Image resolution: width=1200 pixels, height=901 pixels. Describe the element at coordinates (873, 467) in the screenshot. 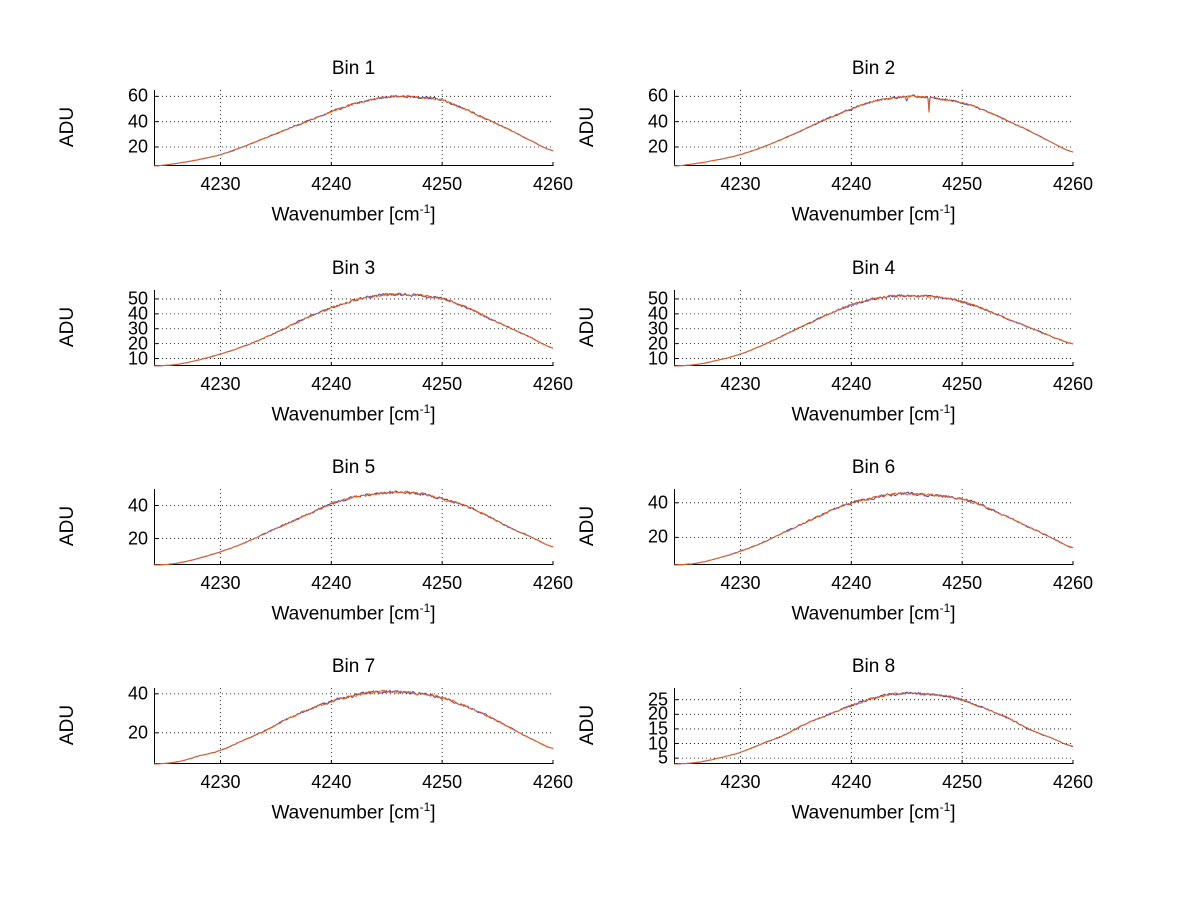

I see `subplot-title: Bin 6` at that location.